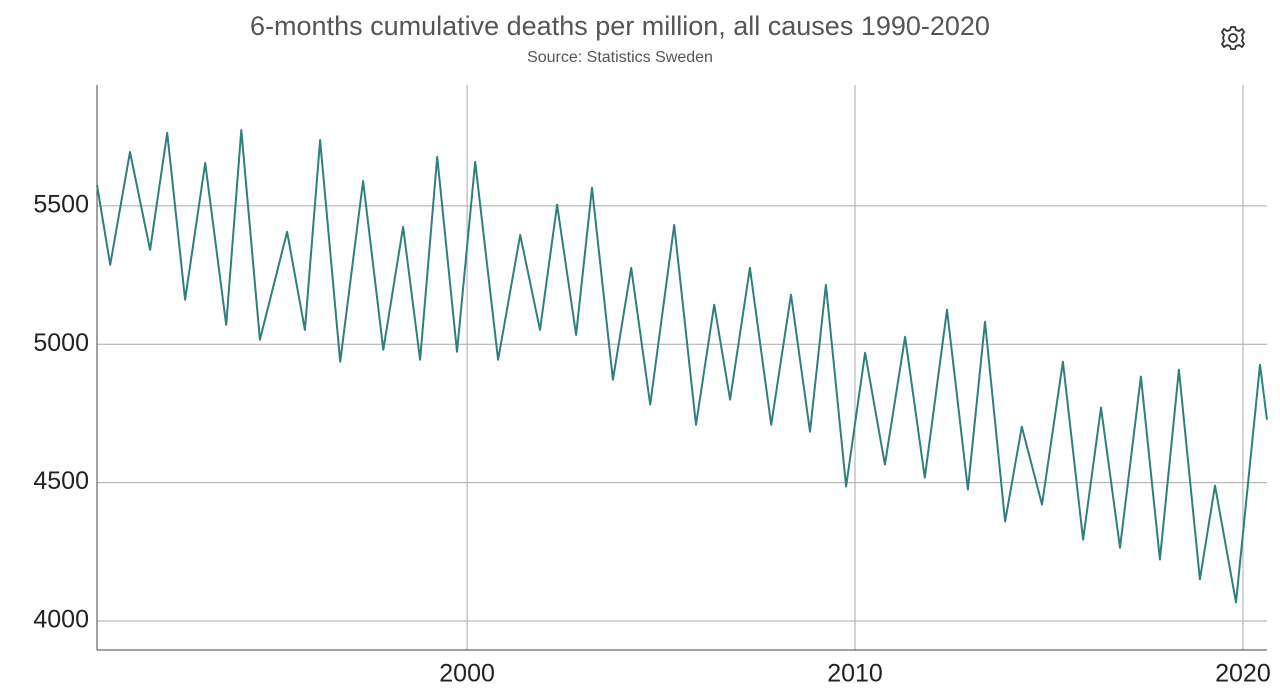 The image size is (1280, 692). What do you see at coordinates (61, 205) in the screenshot?
I see `y-tick-label: 5500` at bounding box center [61, 205].